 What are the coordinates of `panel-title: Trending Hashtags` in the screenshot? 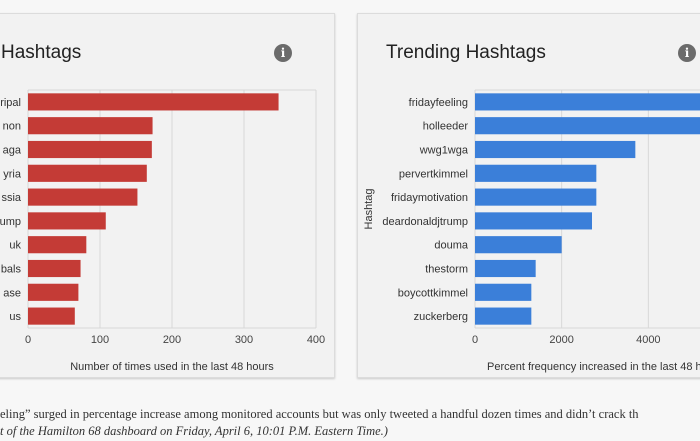 It's located at (466, 52).